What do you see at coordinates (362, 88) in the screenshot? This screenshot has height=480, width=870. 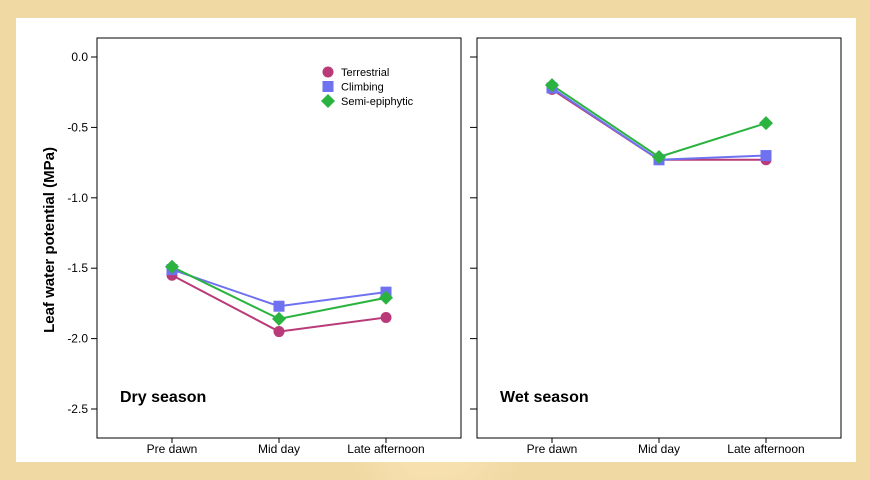 I see `legend-label: Climbing` at bounding box center [362, 88].